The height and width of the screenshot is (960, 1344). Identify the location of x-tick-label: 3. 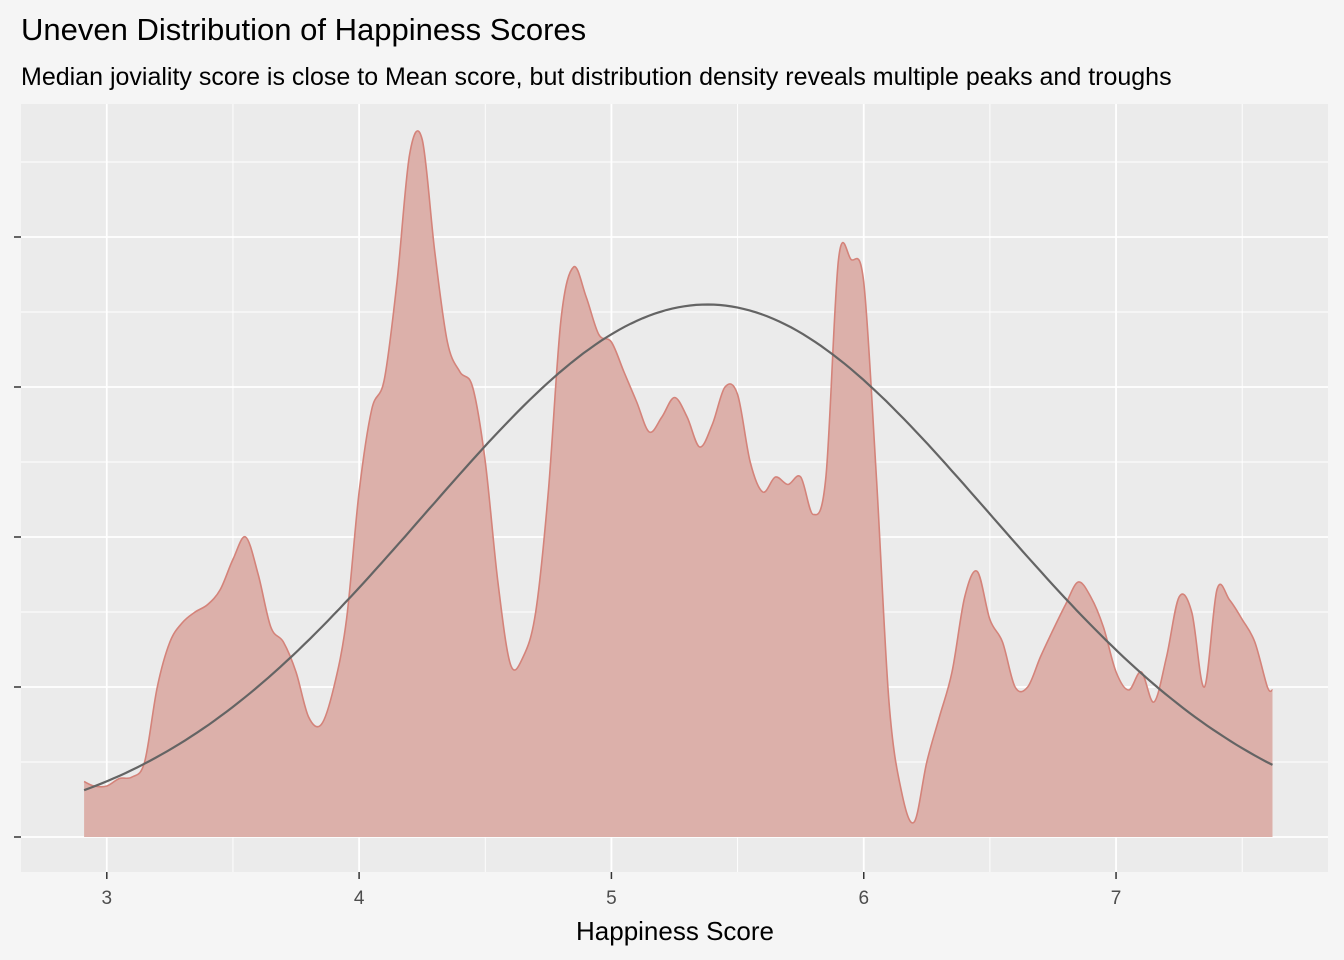
(106, 898).